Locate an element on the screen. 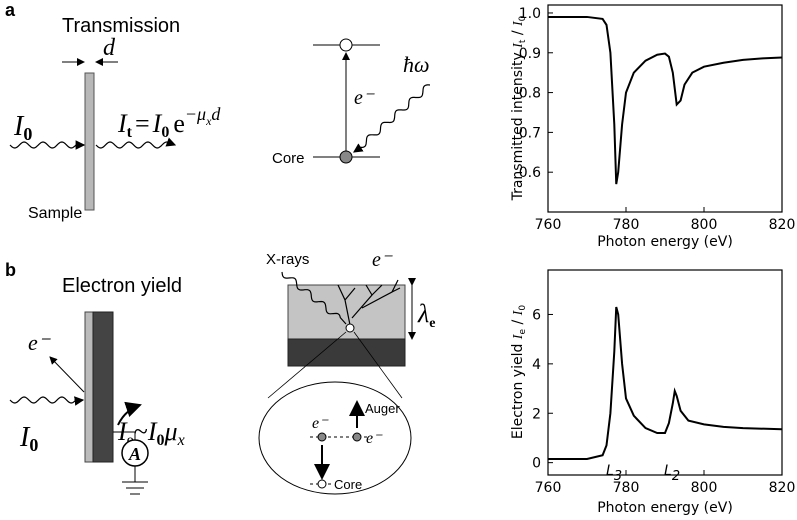  y-axis-label: Transmitted intensity It / I0 is located at coordinates (519, 108).